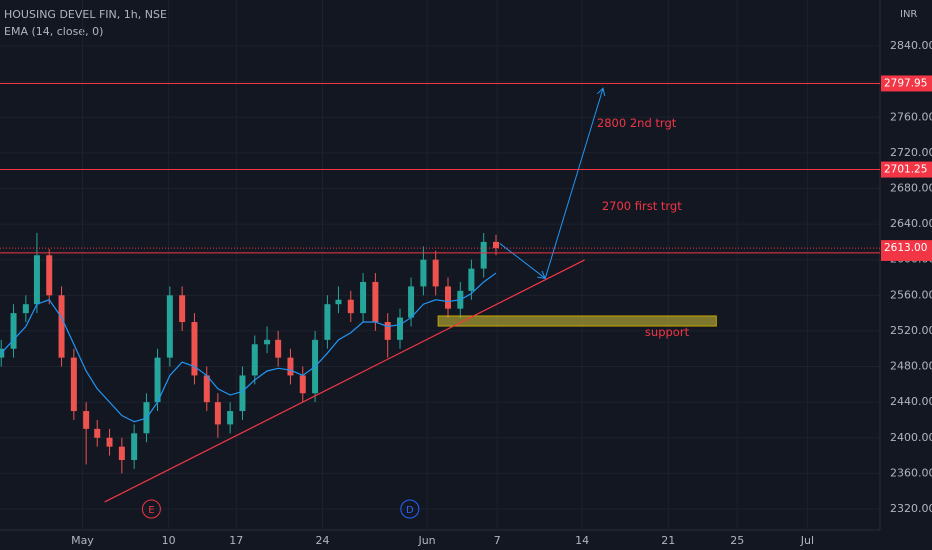 Image resolution: width=932 pixels, height=550 pixels. What do you see at coordinates (248, 347) in the screenshot?
I see `ema-line` at bounding box center [248, 347].